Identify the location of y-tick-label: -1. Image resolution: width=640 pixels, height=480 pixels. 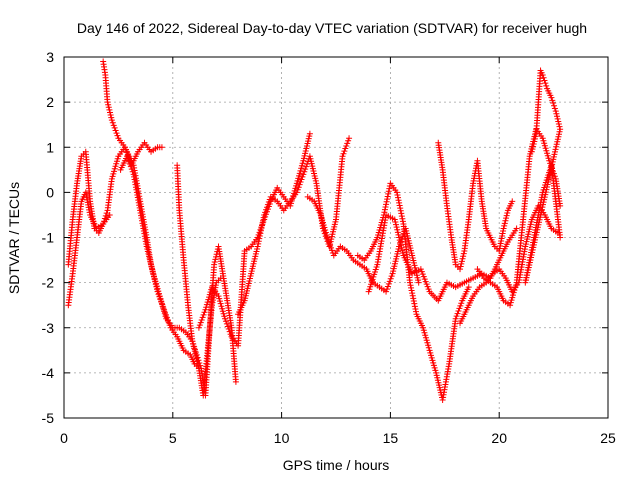
(48, 238).